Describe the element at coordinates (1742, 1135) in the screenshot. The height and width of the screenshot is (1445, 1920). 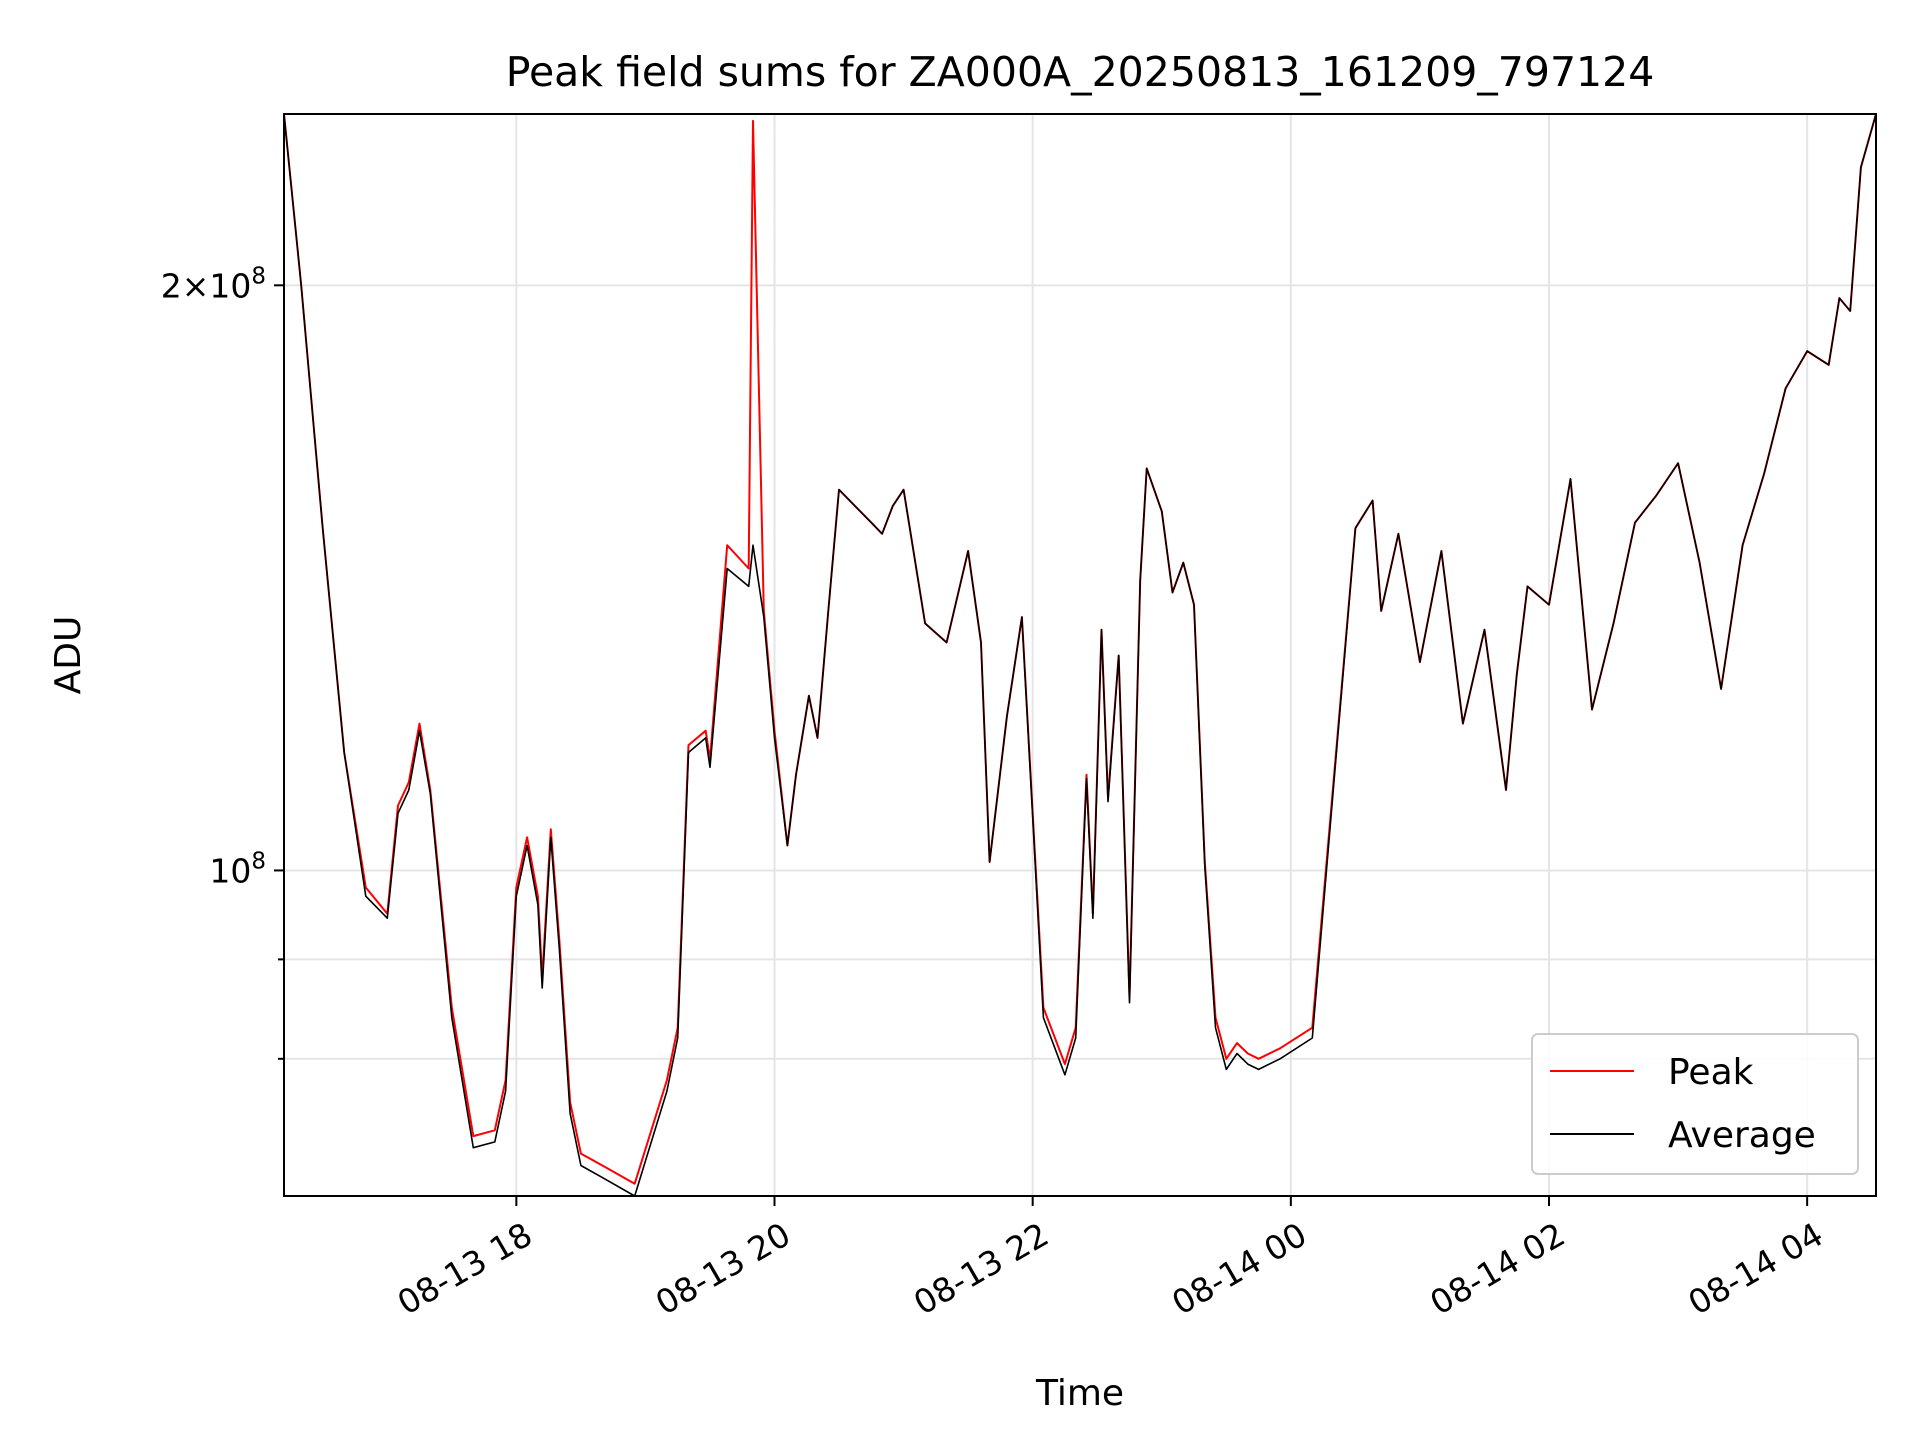
I see `legend-average-label: Average` at that location.